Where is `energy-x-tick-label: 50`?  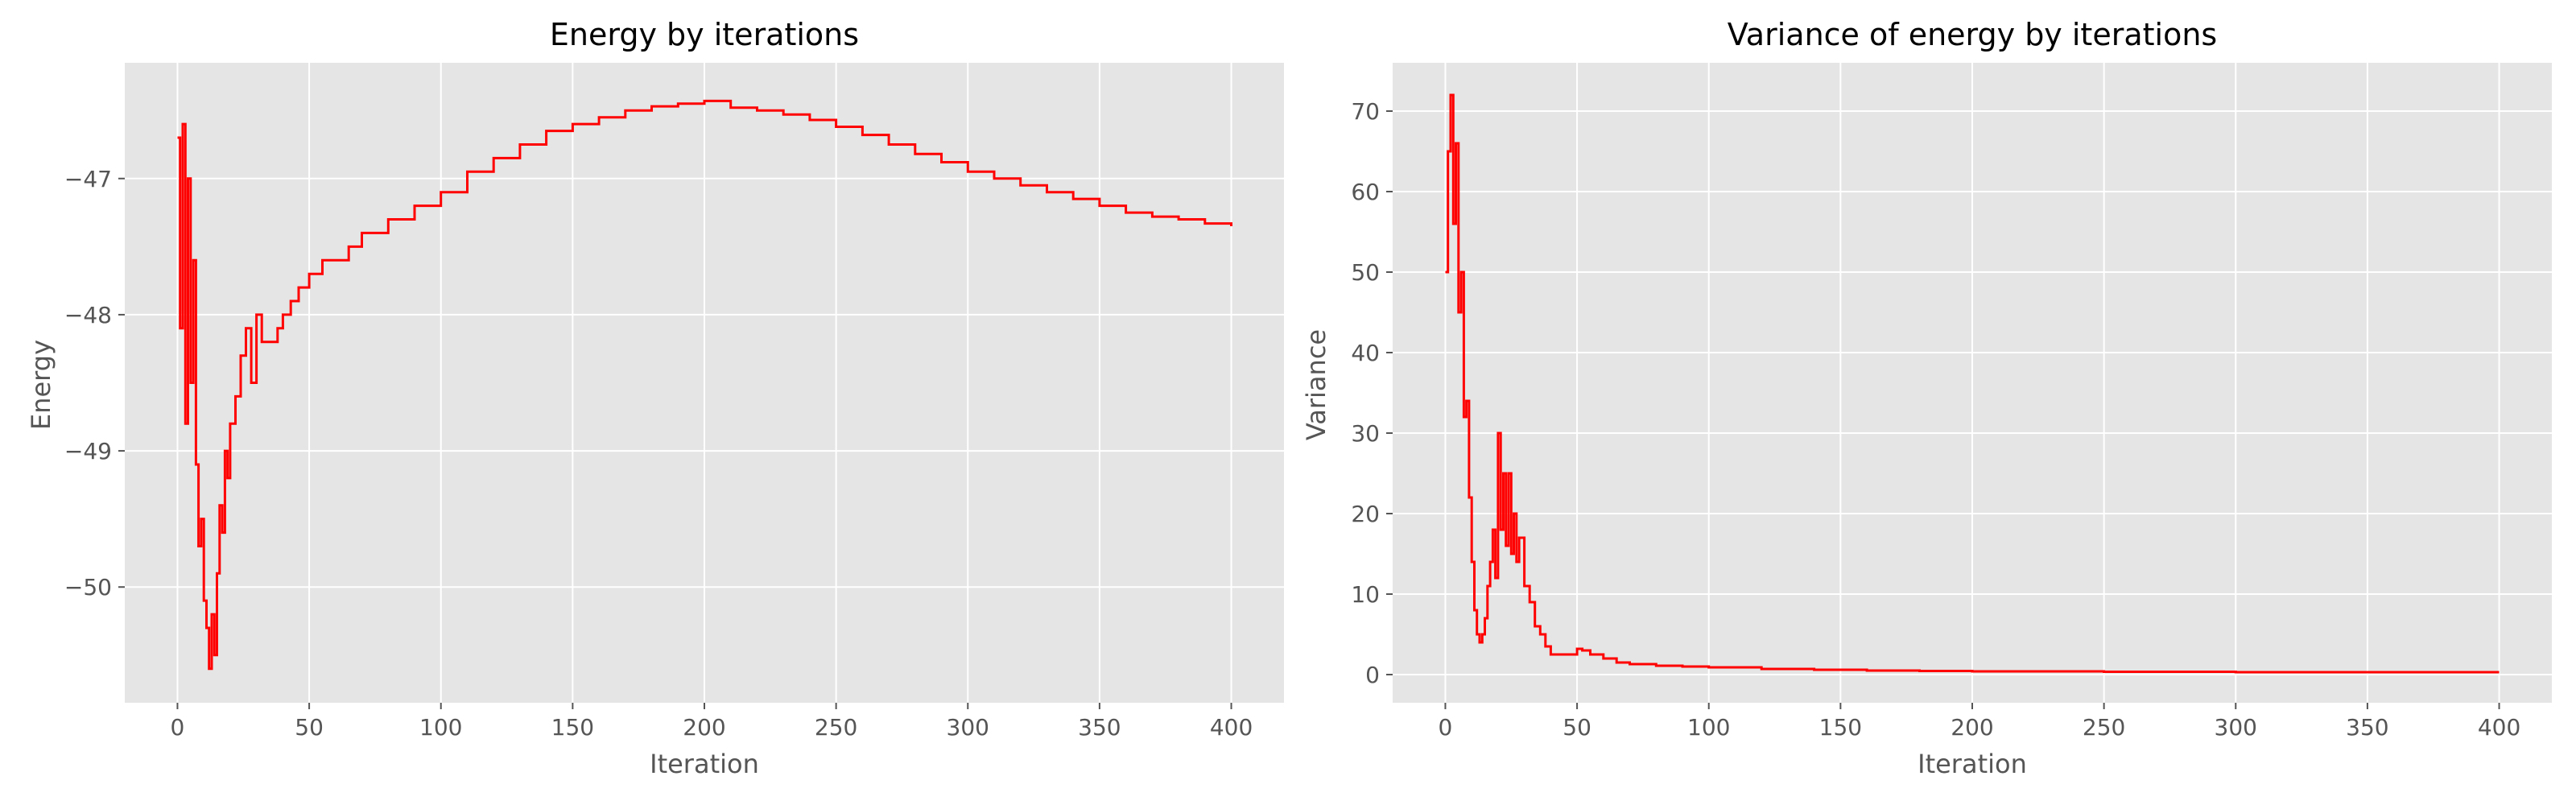 energy-x-tick-label: 50 is located at coordinates (309, 727).